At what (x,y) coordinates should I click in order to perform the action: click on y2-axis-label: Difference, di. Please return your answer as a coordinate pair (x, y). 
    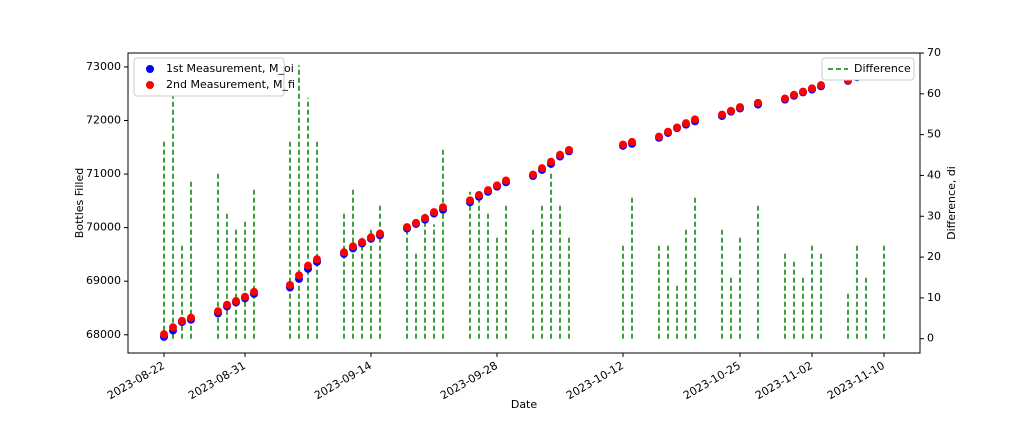
    Looking at the image, I should click on (951, 203).